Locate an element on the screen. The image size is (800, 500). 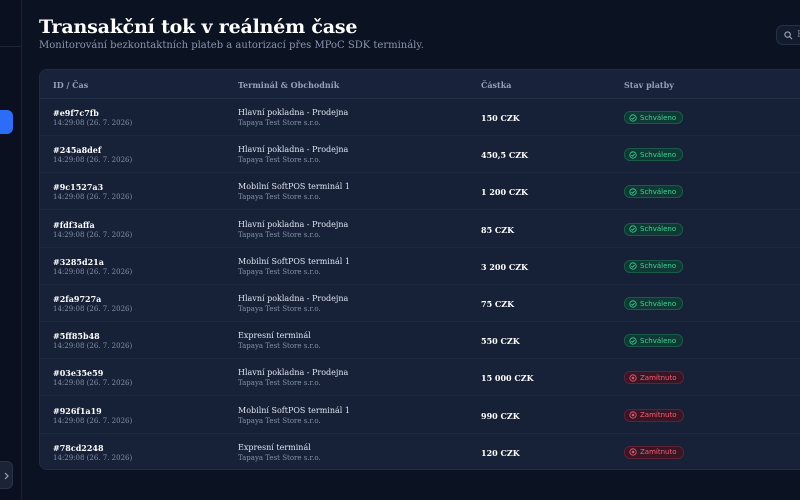
sidebar-item-active is located at coordinates (6, 122).